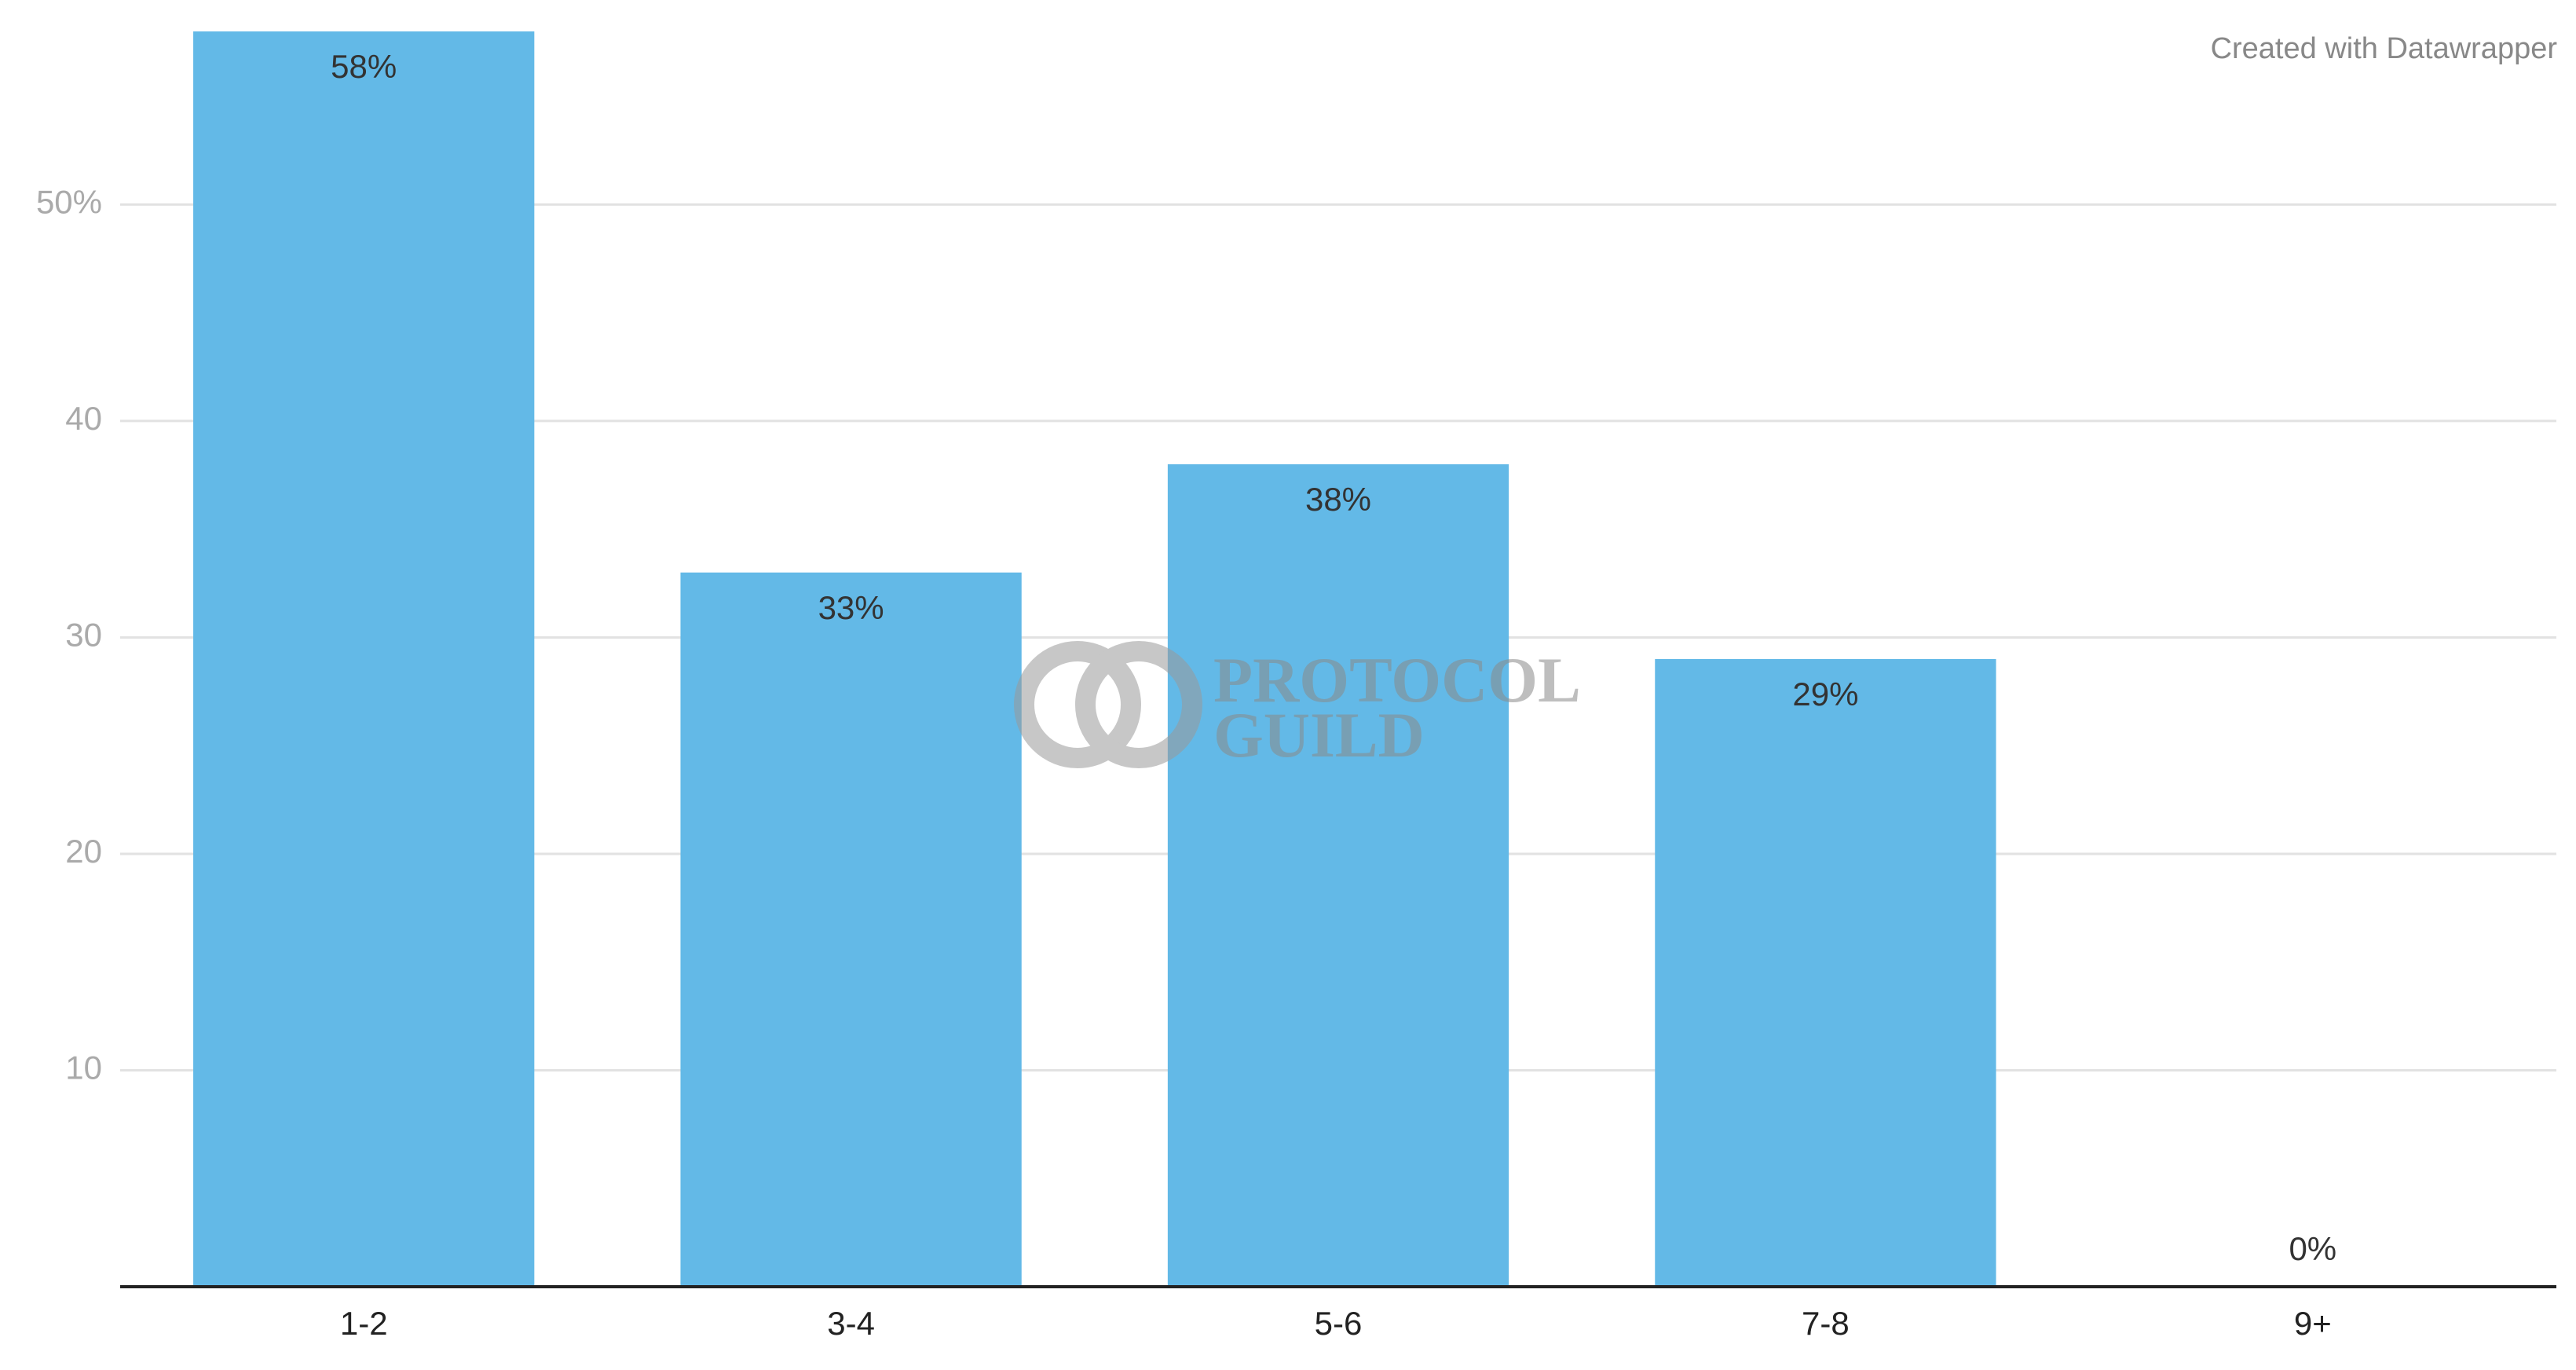 The height and width of the screenshot is (1370, 2576). Describe the element at coordinates (2385, 49) in the screenshot. I see `credit: Created with Datawrapper` at that location.